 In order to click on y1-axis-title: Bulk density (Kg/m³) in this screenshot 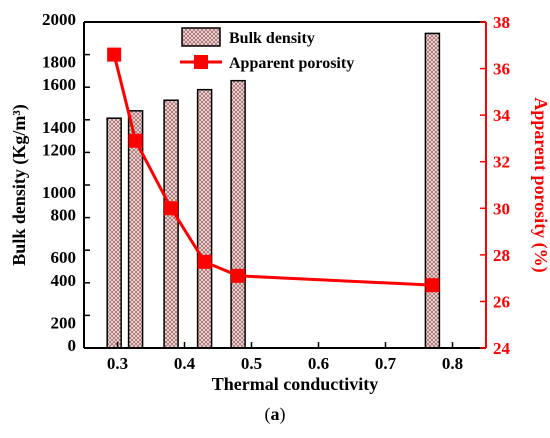, I will do `click(19, 184)`.